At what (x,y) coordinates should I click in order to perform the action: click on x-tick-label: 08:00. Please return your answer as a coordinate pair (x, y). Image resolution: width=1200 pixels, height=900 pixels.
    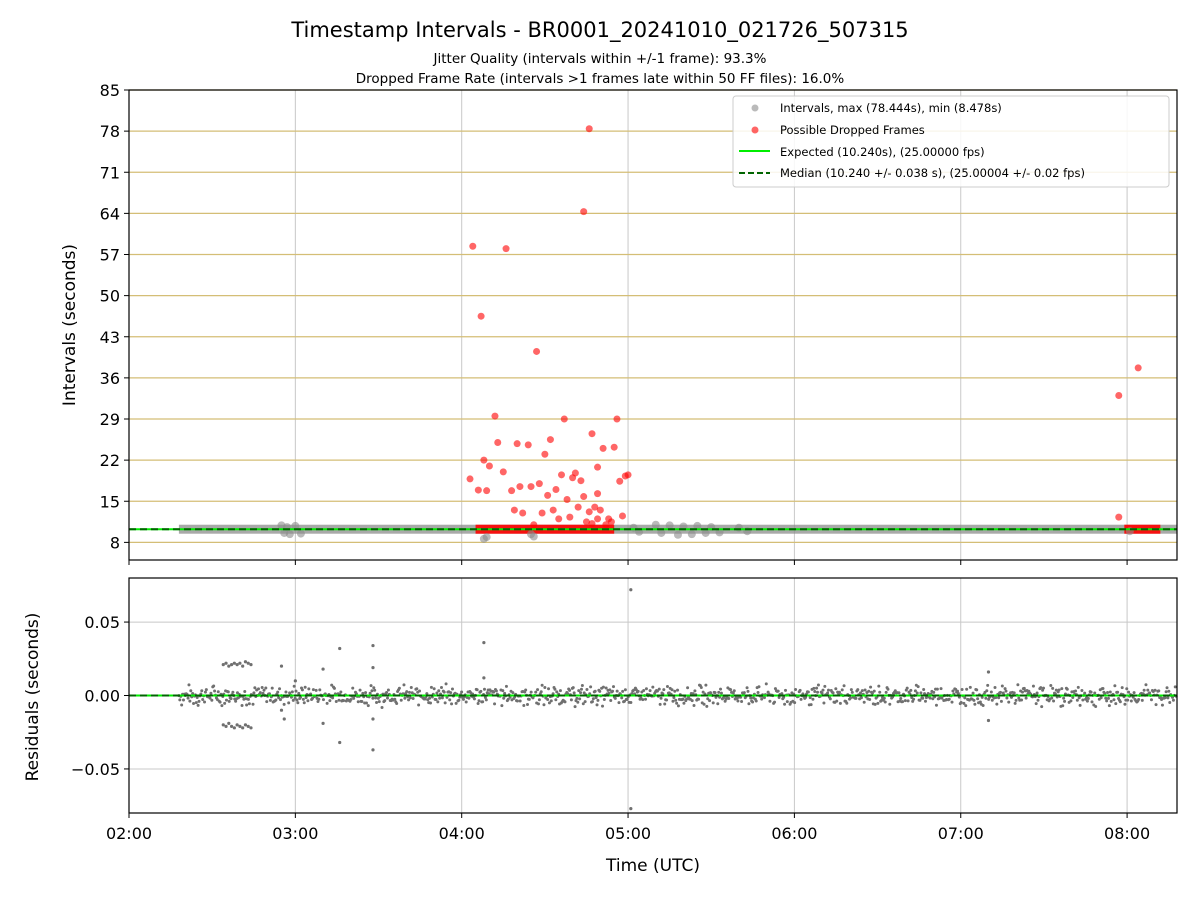
    Looking at the image, I should click on (1127, 833).